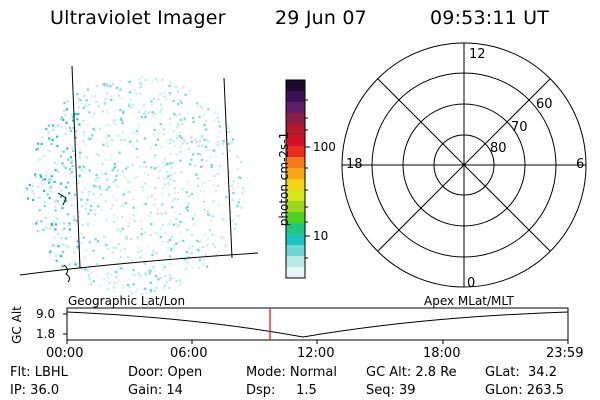 The image size is (600, 400). What do you see at coordinates (284, 179) in the screenshot?
I see `colorbar-unit-label: photon cm-2s-1` at bounding box center [284, 179].